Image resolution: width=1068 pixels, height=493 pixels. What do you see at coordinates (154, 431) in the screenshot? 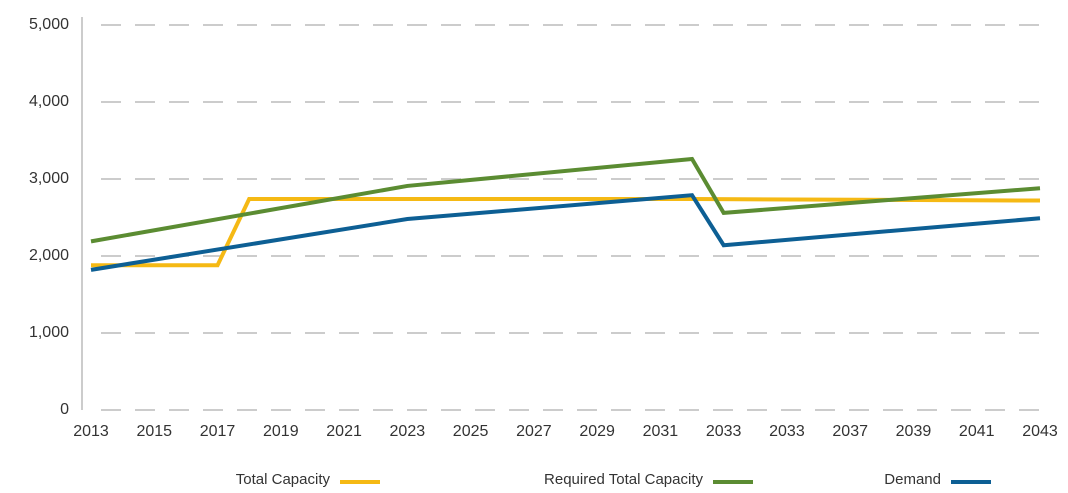
I see `x-tick-label: 2015` at bounding box center [154, 431].